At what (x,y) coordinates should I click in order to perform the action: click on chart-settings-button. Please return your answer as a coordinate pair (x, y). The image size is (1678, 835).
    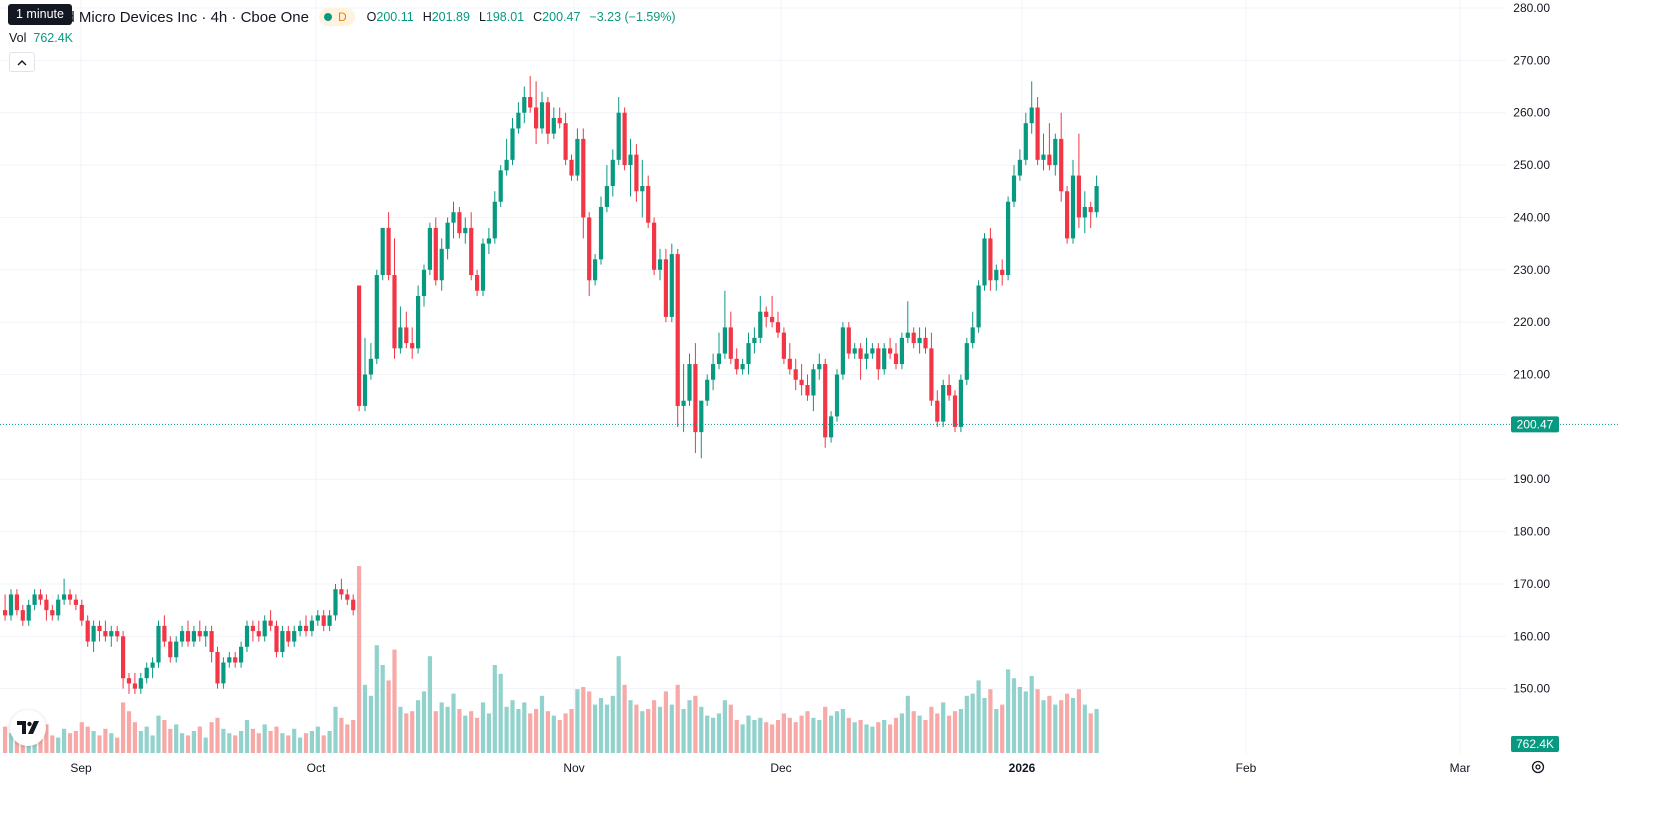
    Looking at the image, I should click on (1538, 767).